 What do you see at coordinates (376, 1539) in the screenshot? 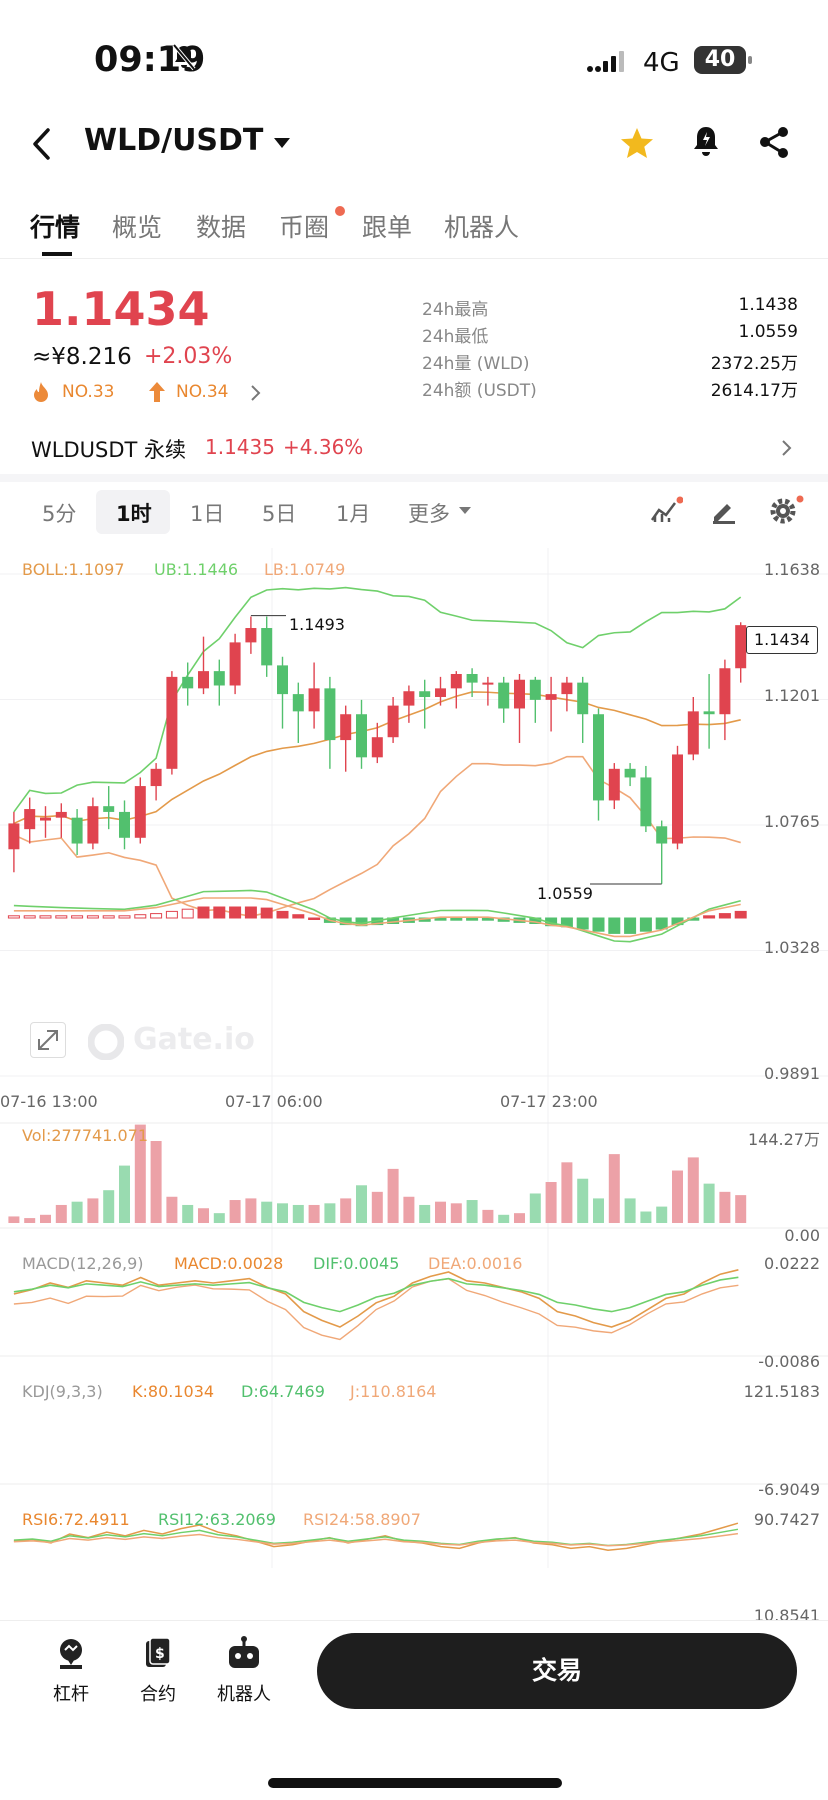
I see `rsi24-line` at bounding box center [376, 1539].